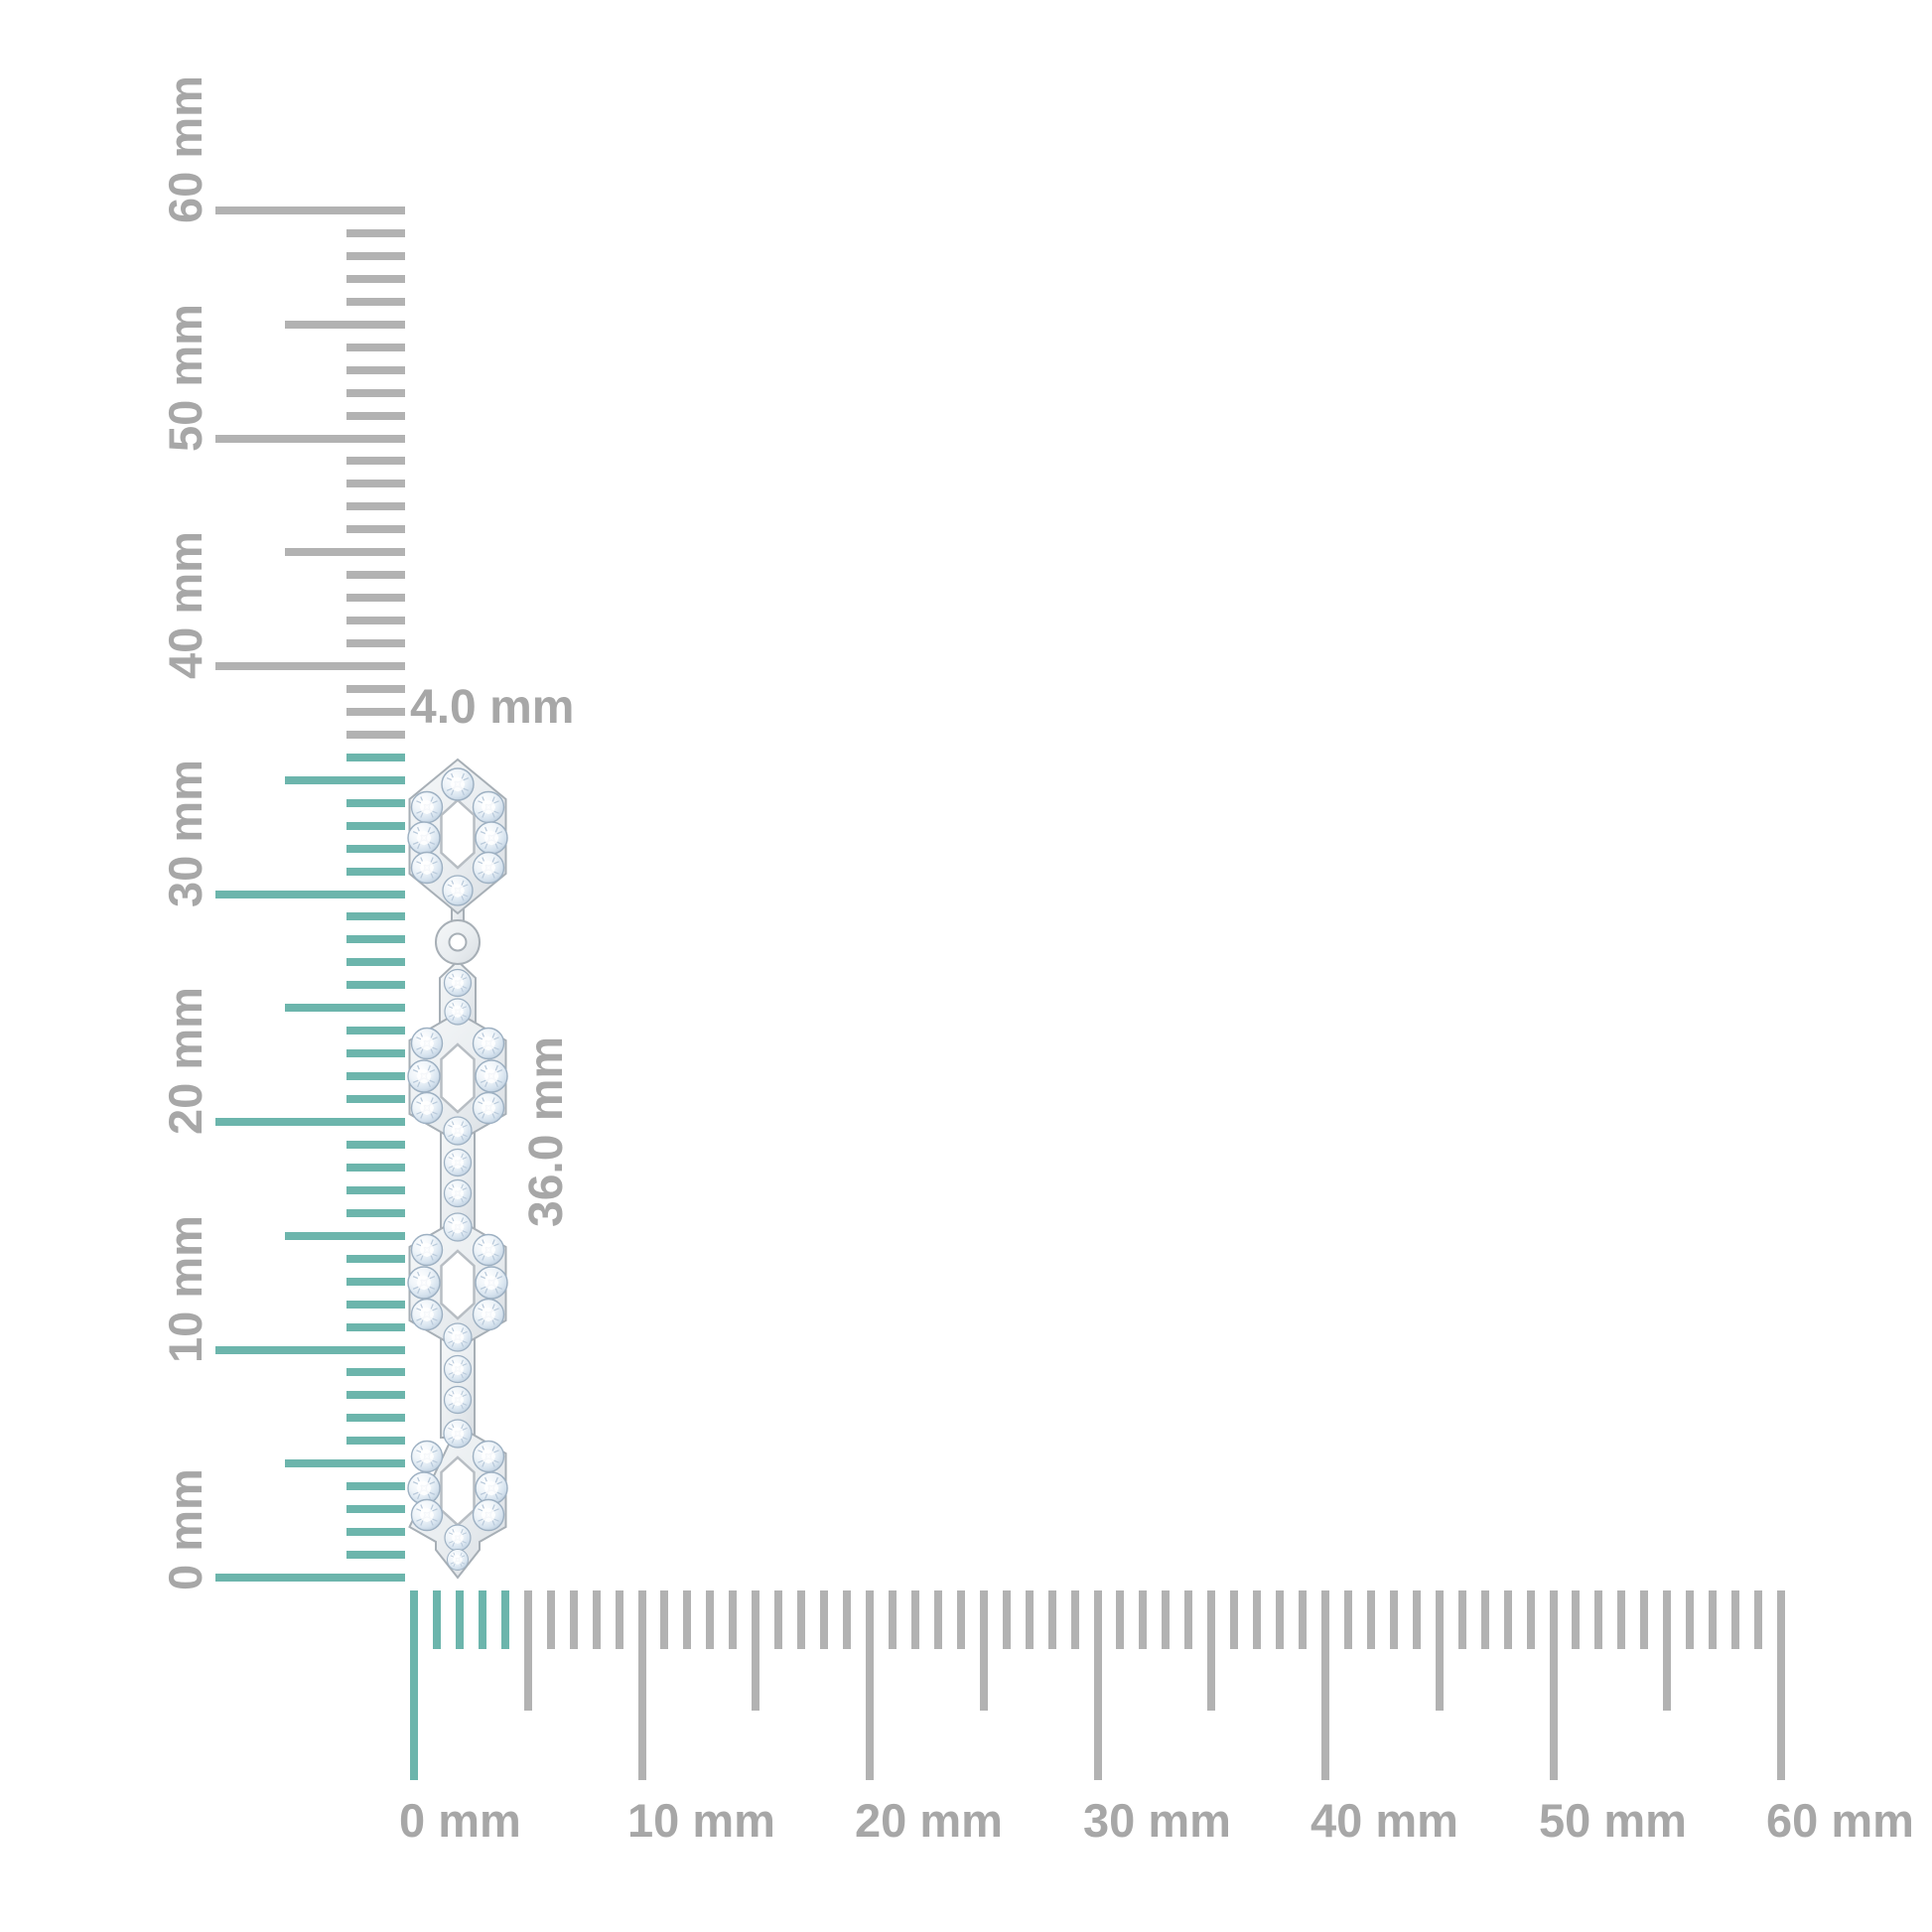  Describe the element at coordinates (375, 1486) in the screenshot. I see `v-tick-4mm` at that location.